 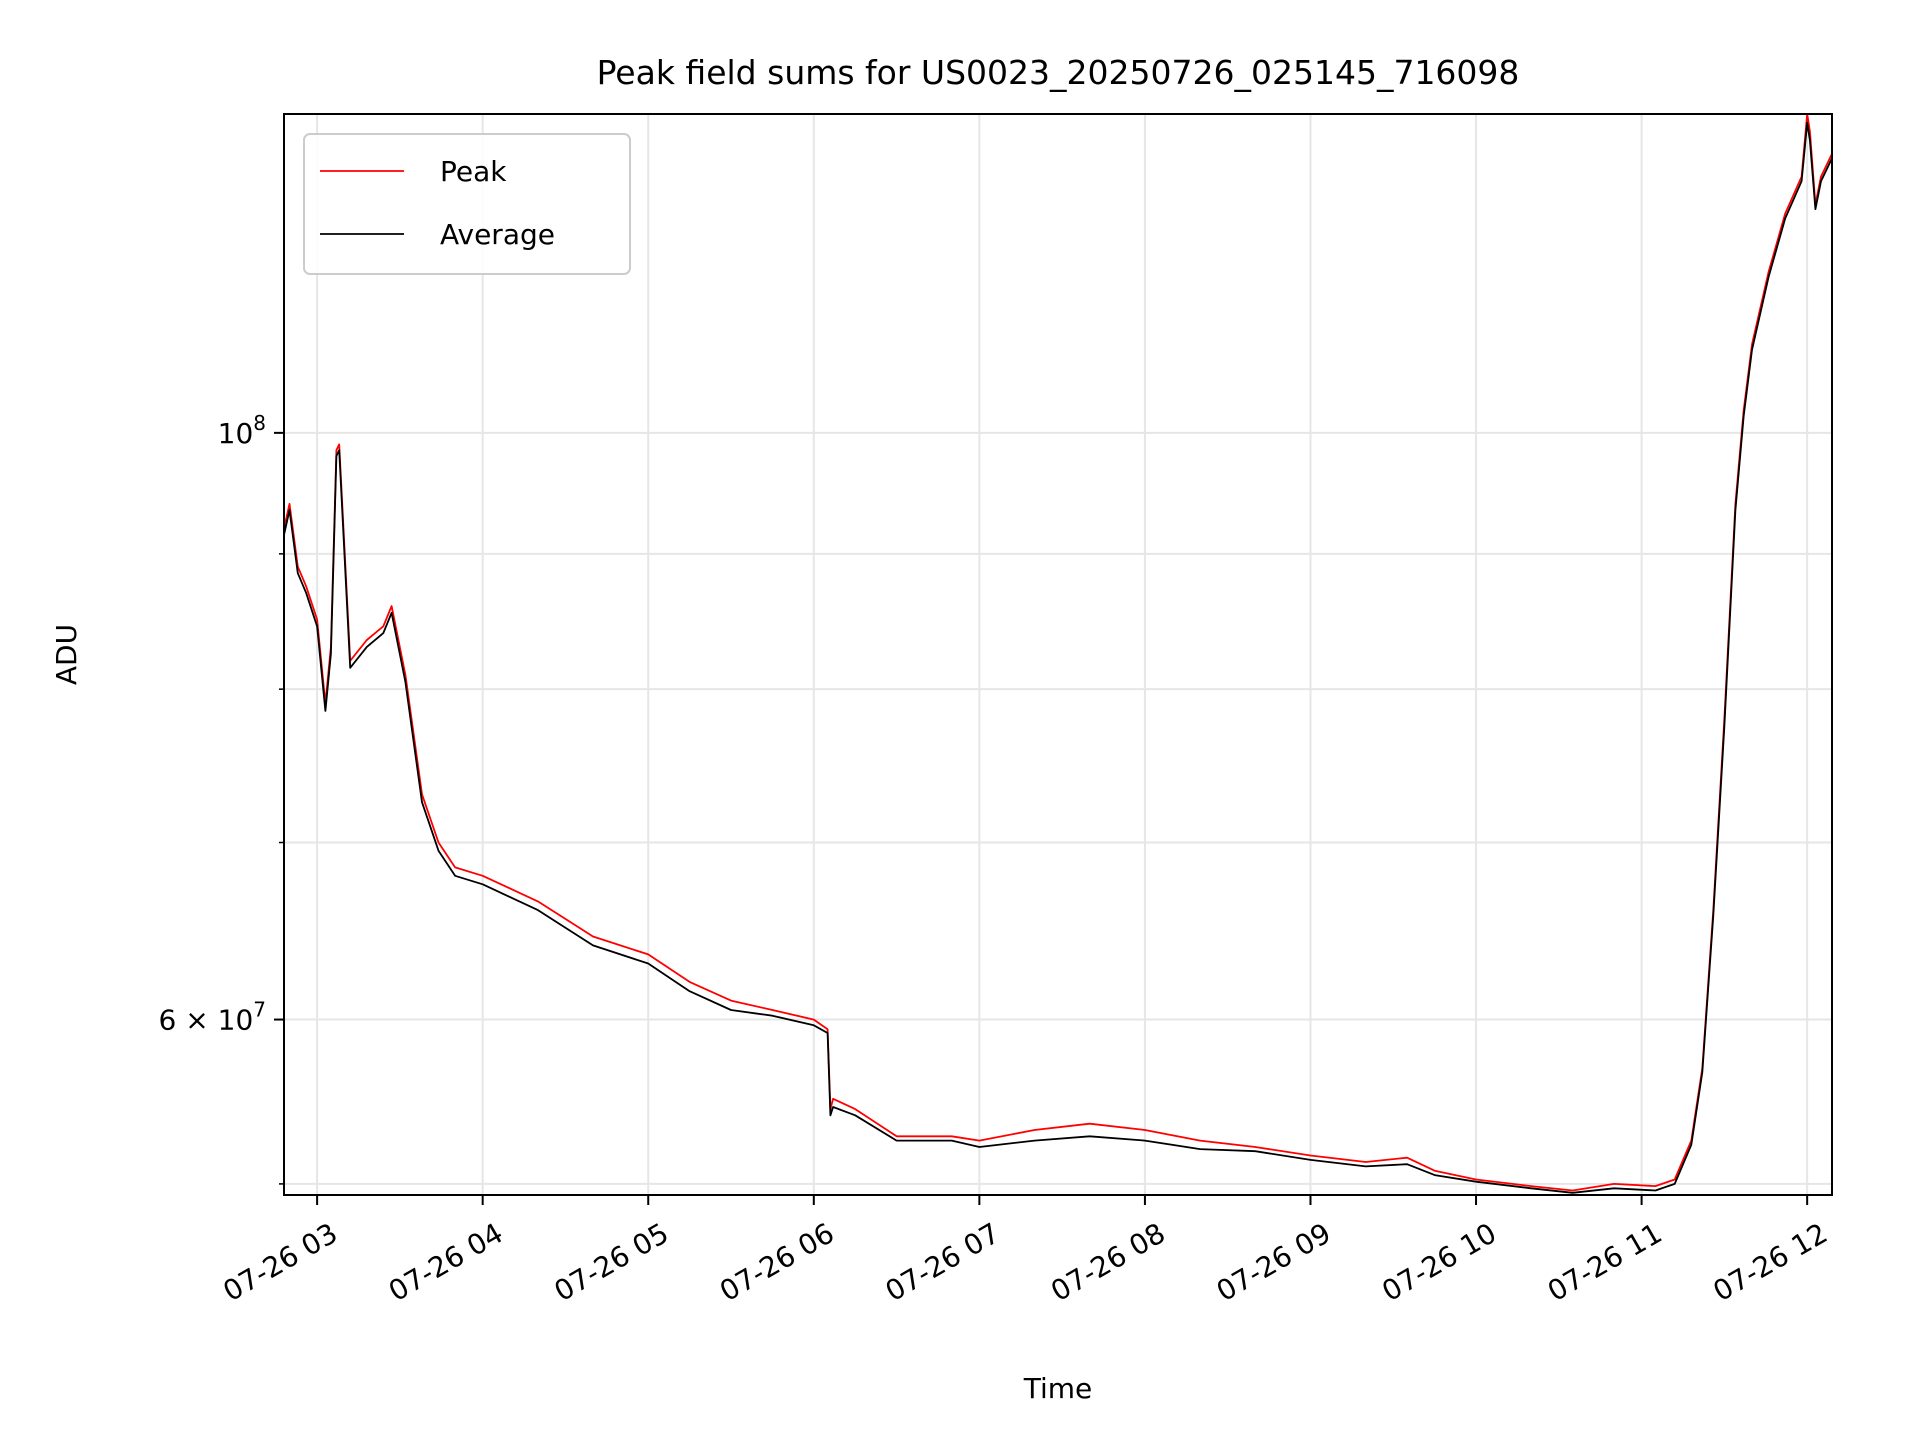 What do you see at coordinates (259, 423) in the screenshot?
I see `y-tick-label-exponent: 8` at bounding box center [259, 423].